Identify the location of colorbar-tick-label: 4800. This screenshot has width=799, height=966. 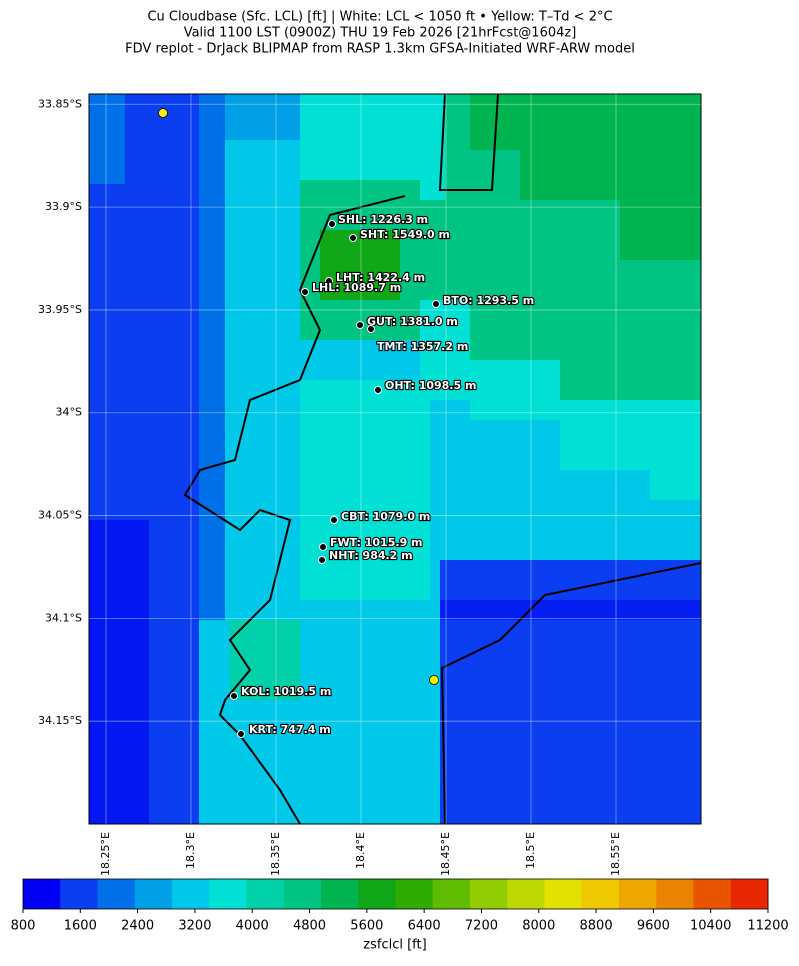
(309, 926).